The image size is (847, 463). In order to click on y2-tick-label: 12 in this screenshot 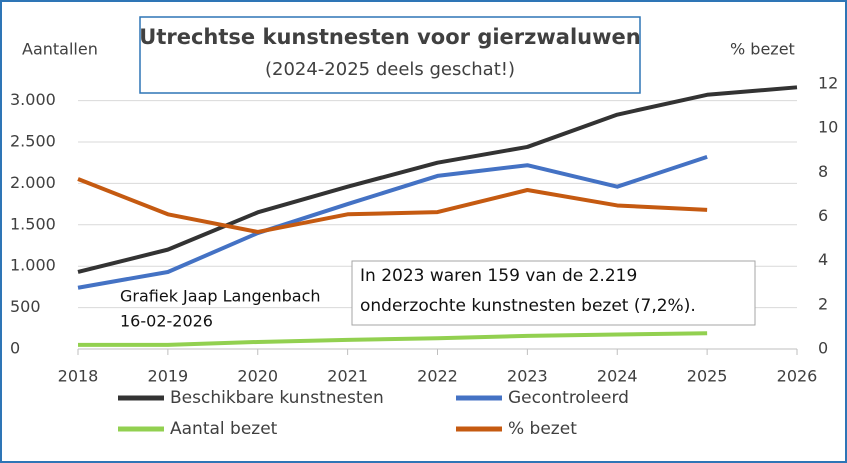, I will do `click(828, 83)`.